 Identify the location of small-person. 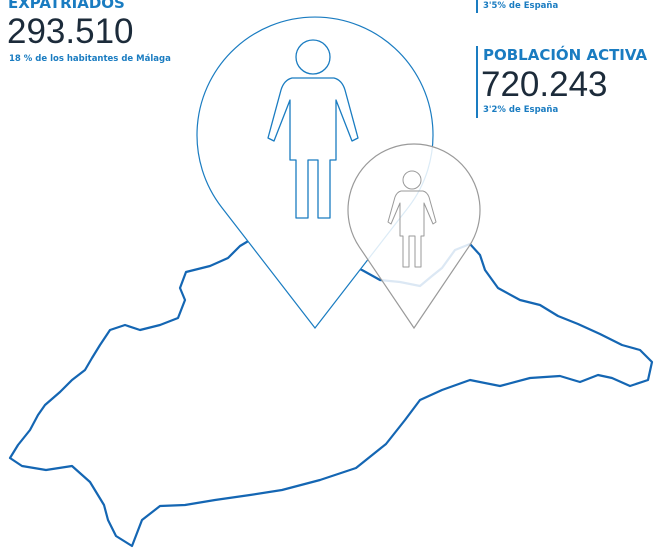
(412, 219).